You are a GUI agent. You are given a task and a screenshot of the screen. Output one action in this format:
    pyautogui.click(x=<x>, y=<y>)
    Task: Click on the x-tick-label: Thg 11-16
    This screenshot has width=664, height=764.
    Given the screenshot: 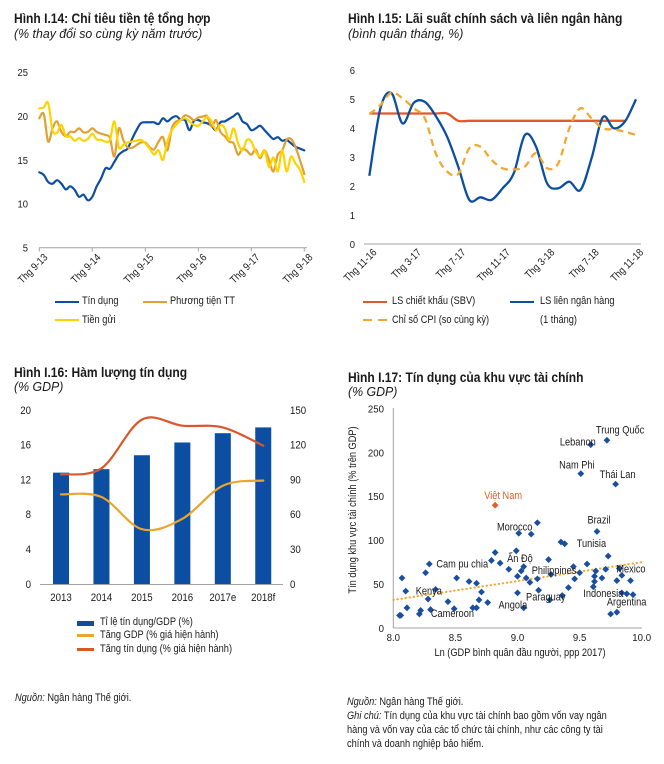 What is the action you would take?
    pyautogui.click(x=361, y=266)
    